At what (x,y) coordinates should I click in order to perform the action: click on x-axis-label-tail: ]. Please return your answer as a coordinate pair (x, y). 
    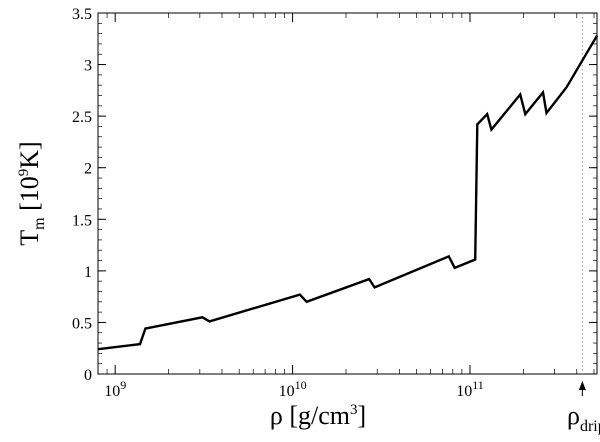
    Looking at the image, I should click on (361, 415).